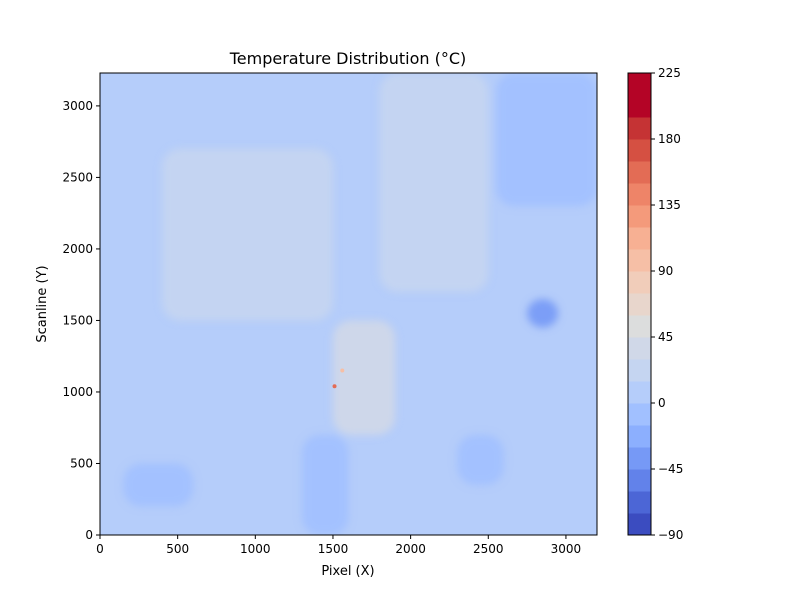 The image size is (800, 600). Describe the element at coordinates (670, 469) in the screenshot. I see `colorbar-tick-label: −45` at that location.